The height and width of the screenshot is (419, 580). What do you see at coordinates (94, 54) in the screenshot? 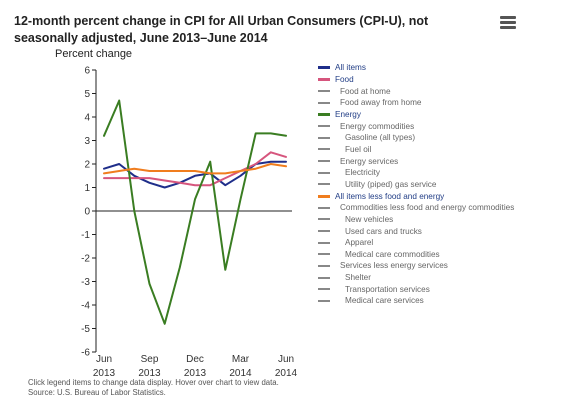
I see `y-axis-label: Percent change` at bounding box center [94, 54].